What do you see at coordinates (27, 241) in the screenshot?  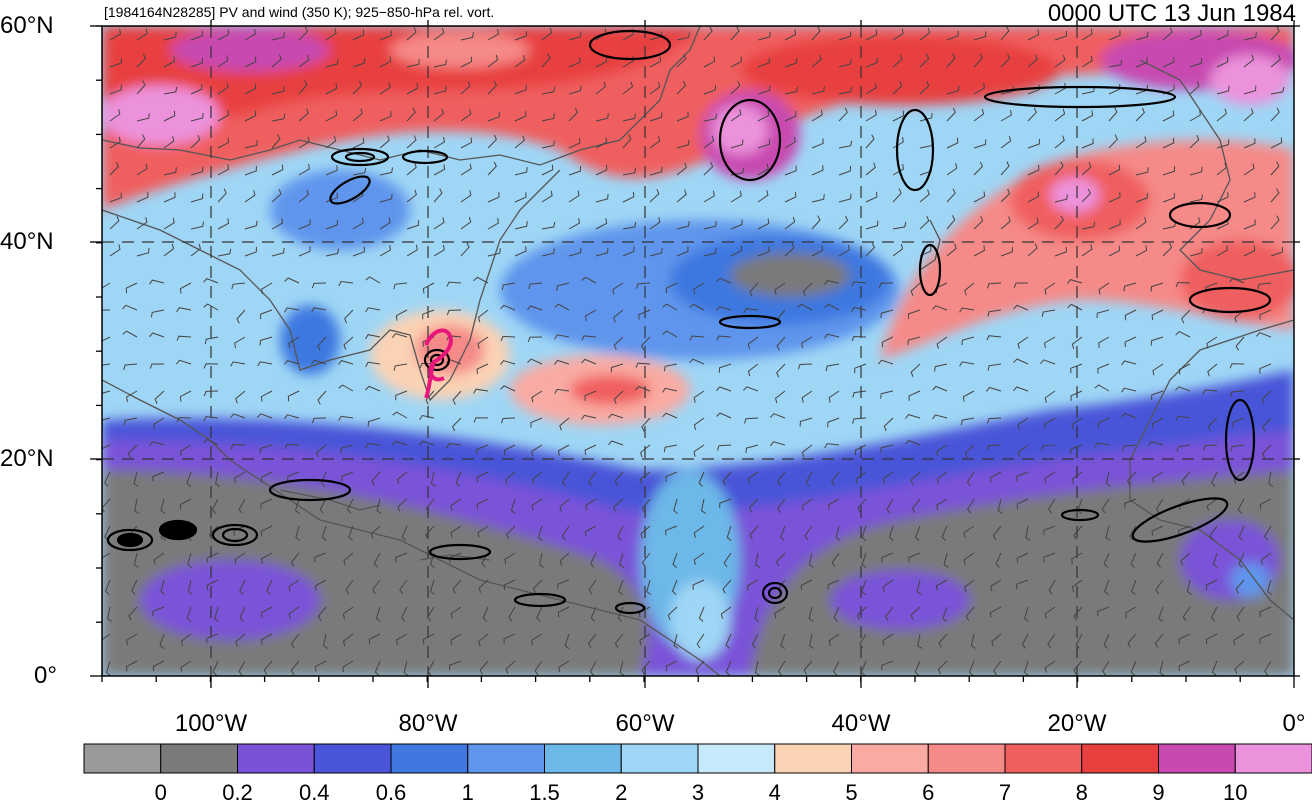 I see `lat-label-40n: 40°N` at bounding box center [27, 241].